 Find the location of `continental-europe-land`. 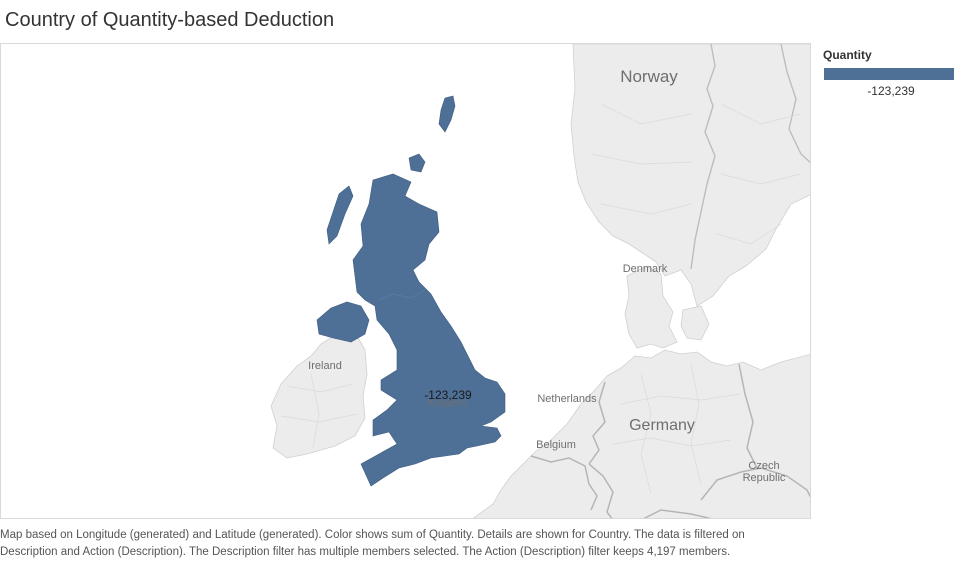

continental-europe-land is located at coordinates (641, 433).